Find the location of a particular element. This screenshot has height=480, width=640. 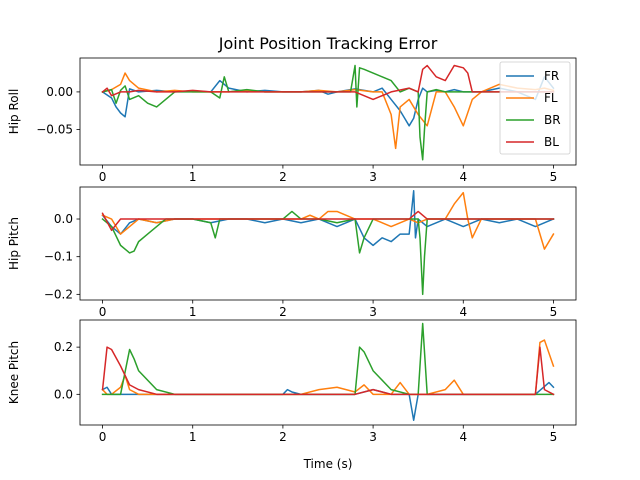

legend-label-bl: BL is located at coordinates (551, 142).